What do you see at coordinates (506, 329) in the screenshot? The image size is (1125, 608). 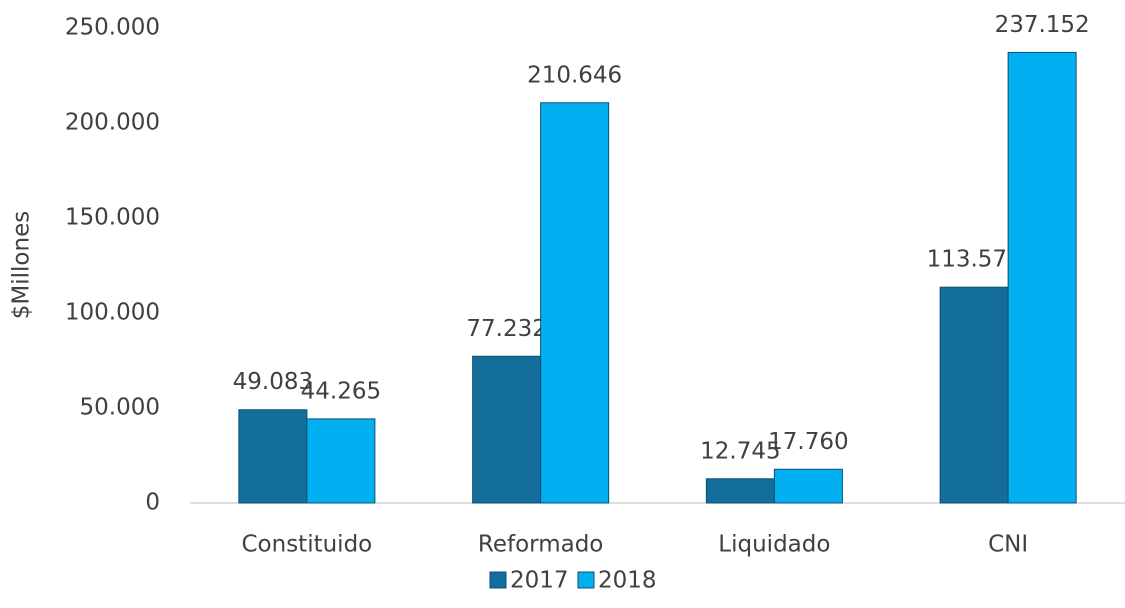 I see `value-label: 77.232` at bounding box center [506, 329].